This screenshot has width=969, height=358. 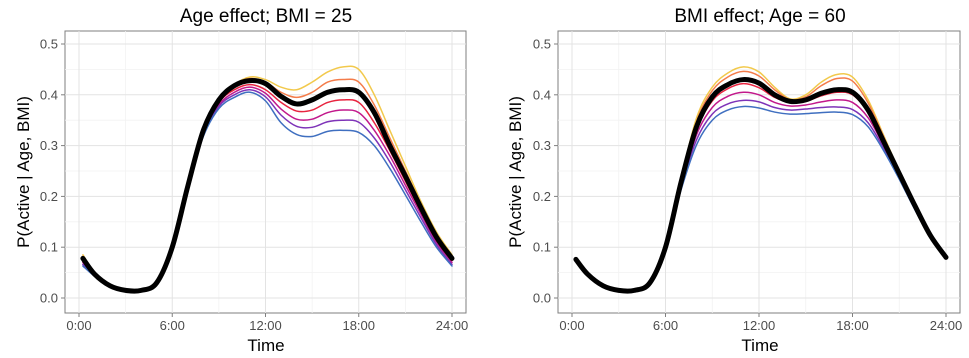 I want to click on panel-title: Age effect; BMI = 25, so click(x=266, y=16).